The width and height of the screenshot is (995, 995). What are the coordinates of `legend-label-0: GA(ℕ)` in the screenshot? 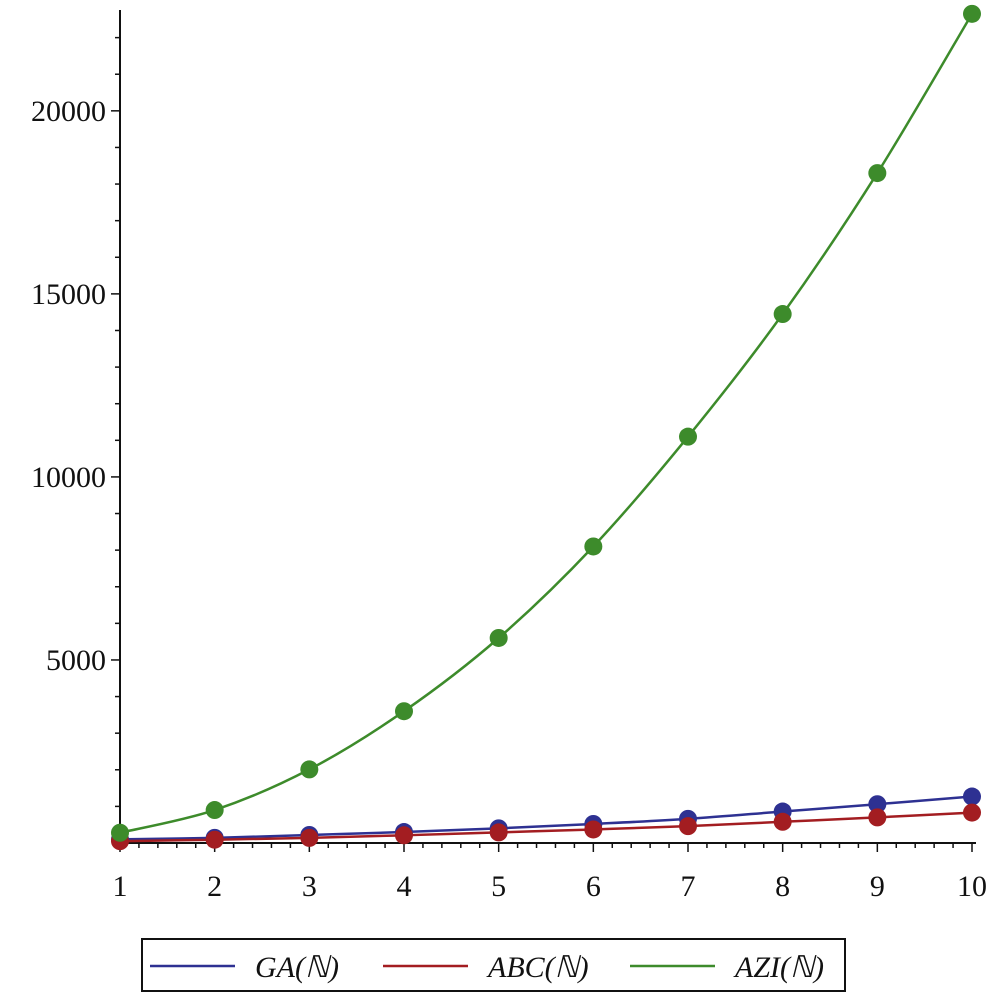 It's located at (297, 967).